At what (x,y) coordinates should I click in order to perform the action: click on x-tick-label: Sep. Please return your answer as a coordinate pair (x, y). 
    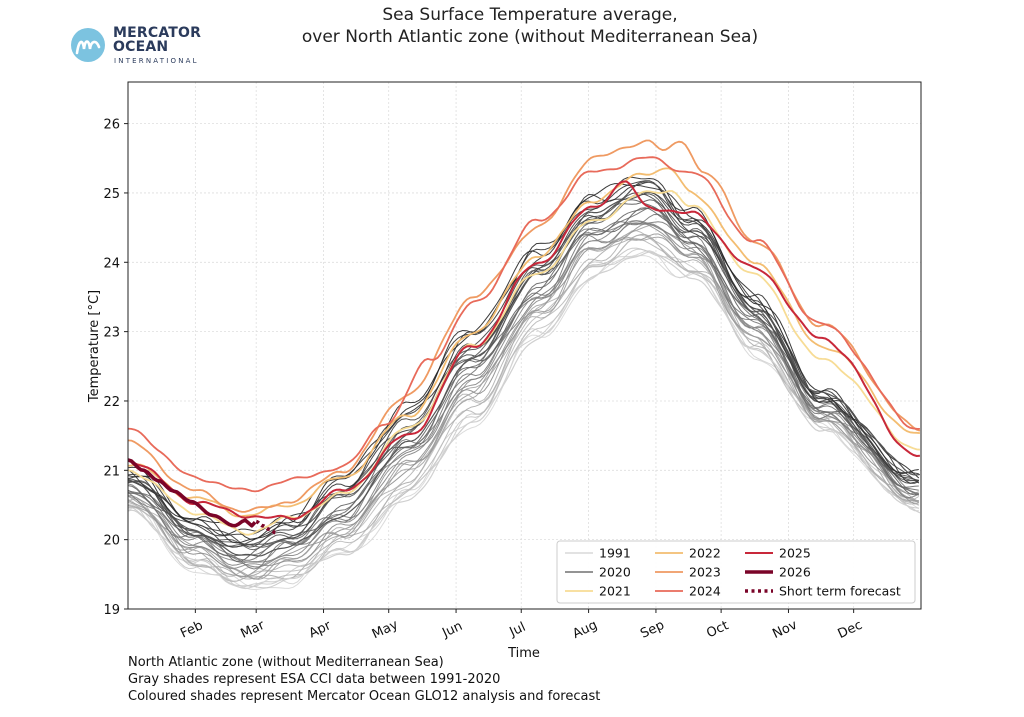
    Looking at the image, I should click on (652, 630).